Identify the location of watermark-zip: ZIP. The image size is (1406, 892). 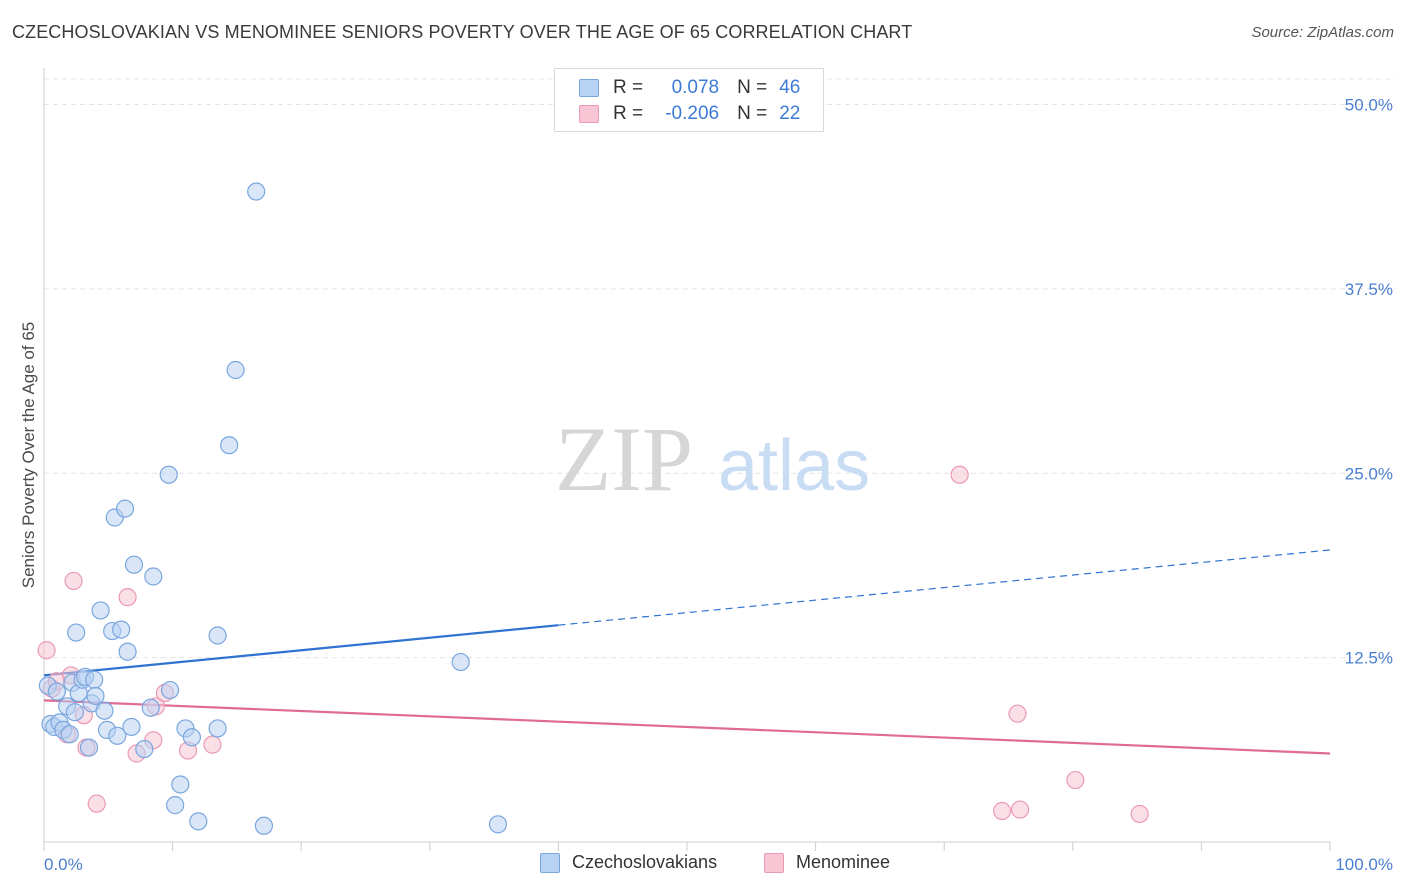
(624, 459).